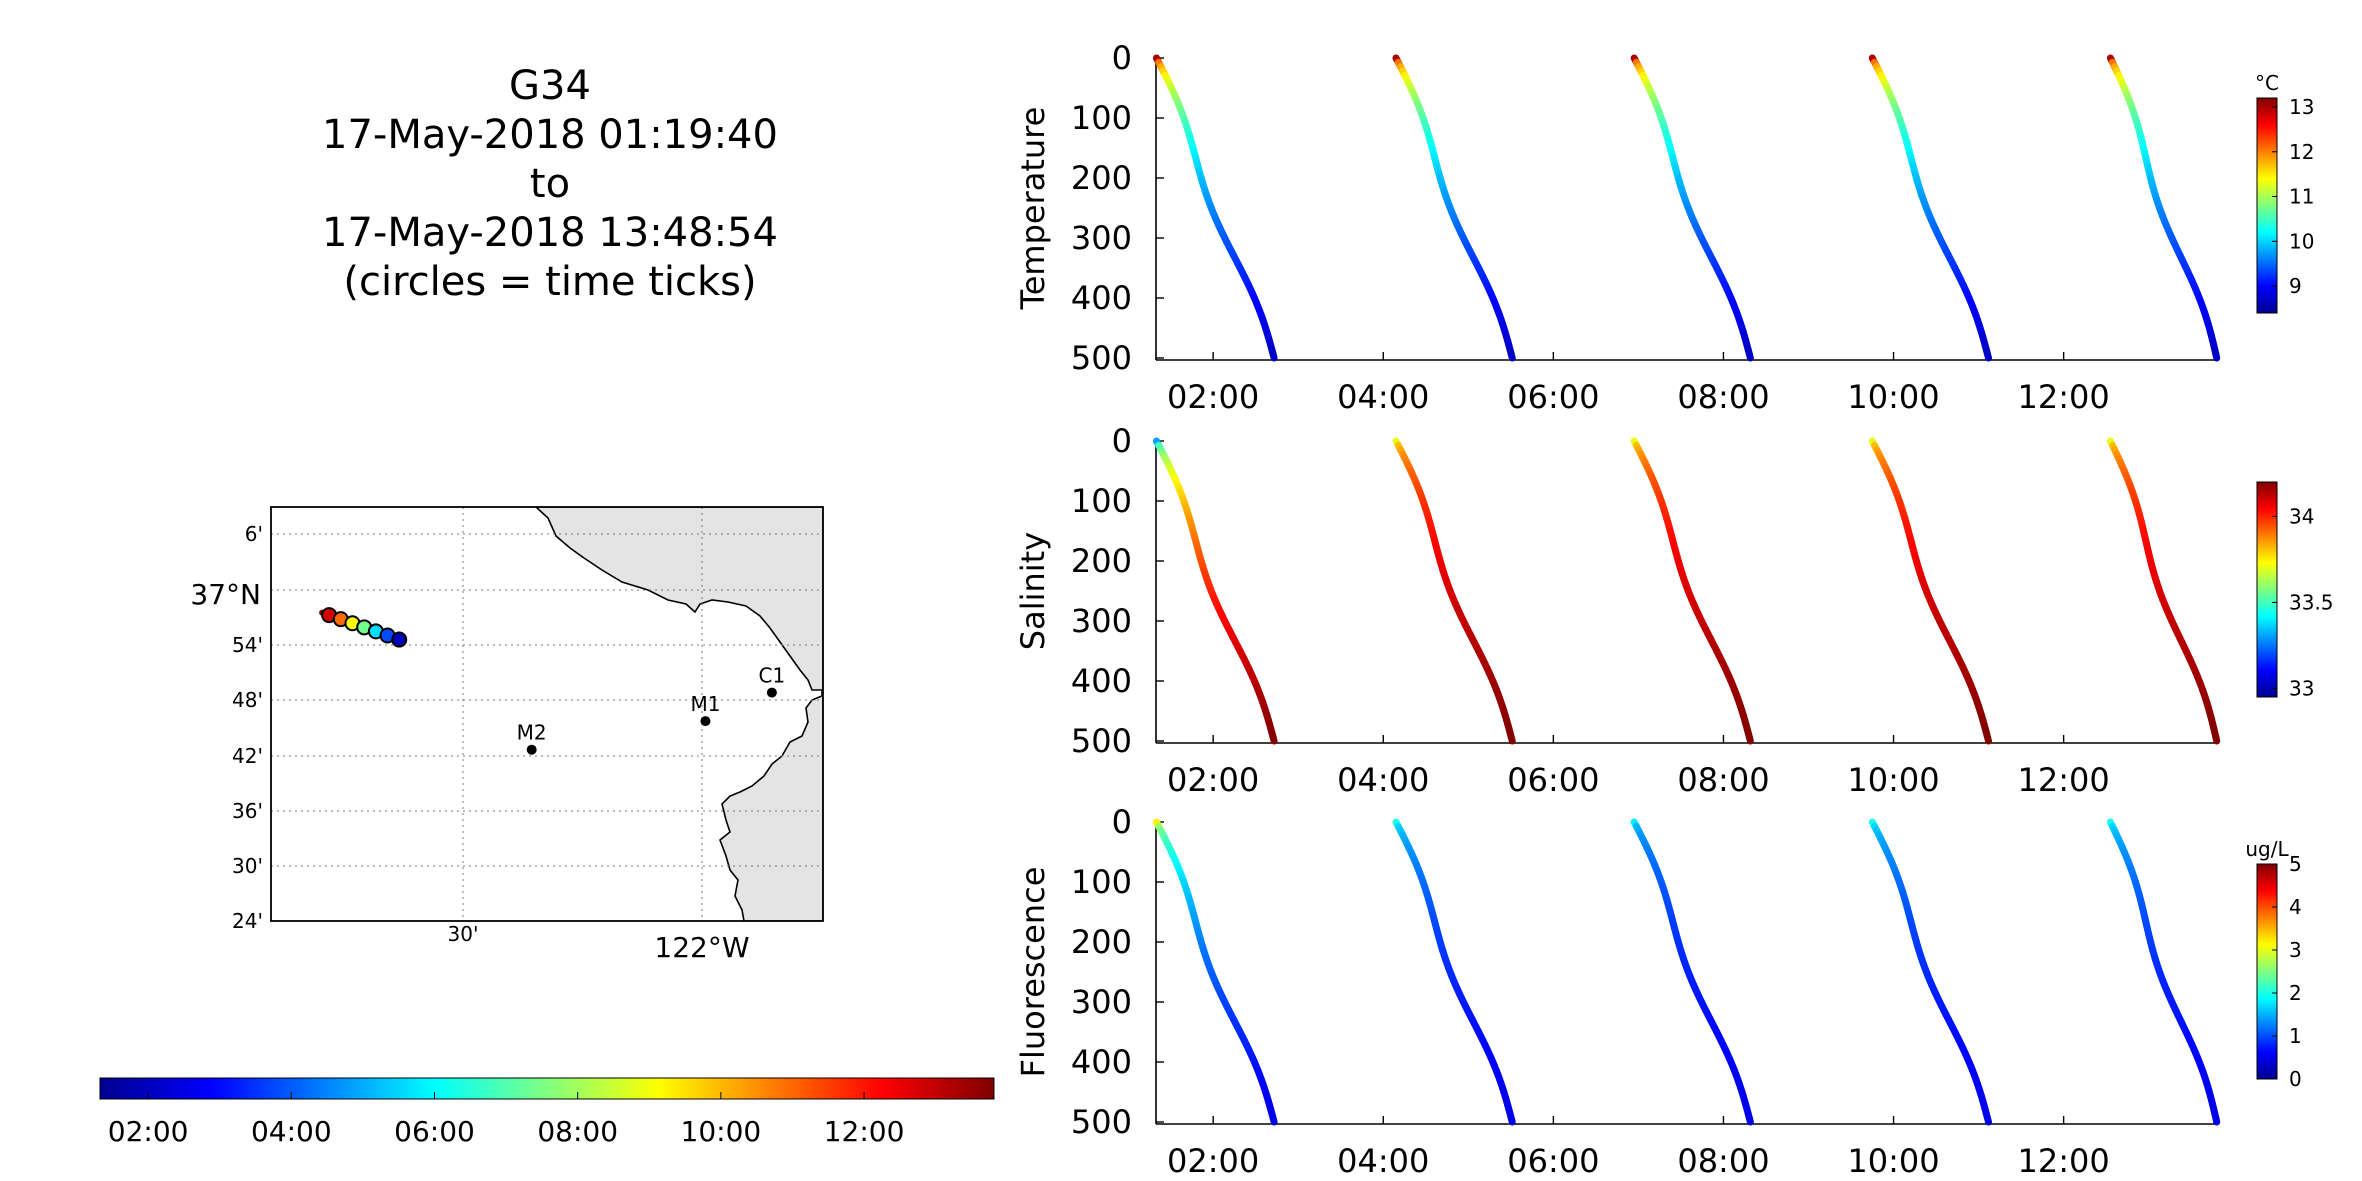 This screenshot has height=1181, width=2362. What do you see at coordinates (247, 645) in the screenshot?
I see `lat-tick-54: 54'` at bounding box center [247, 645].